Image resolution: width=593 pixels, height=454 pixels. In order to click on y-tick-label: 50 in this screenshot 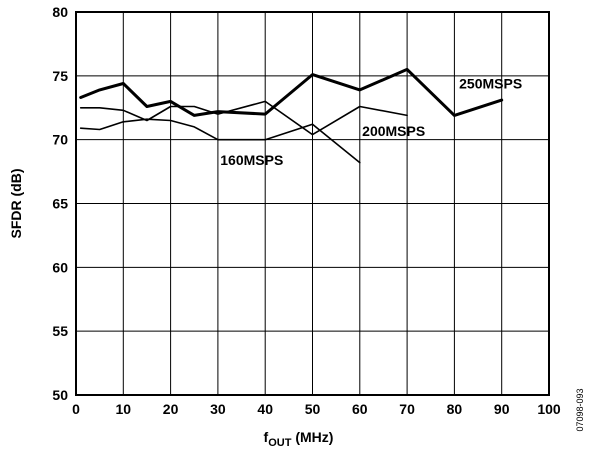, I will do `click(60, 395)`.